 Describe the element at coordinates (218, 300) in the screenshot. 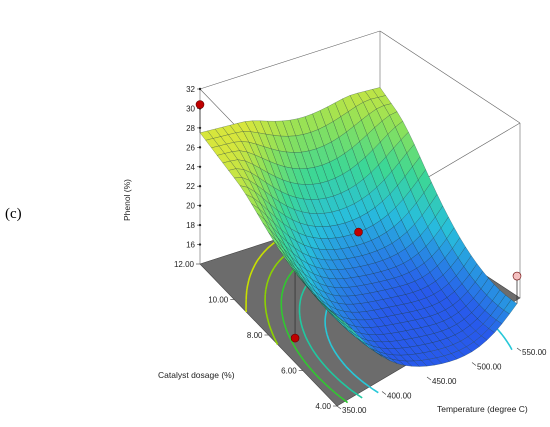

I see `y-tick-label: 10.00` at that location.